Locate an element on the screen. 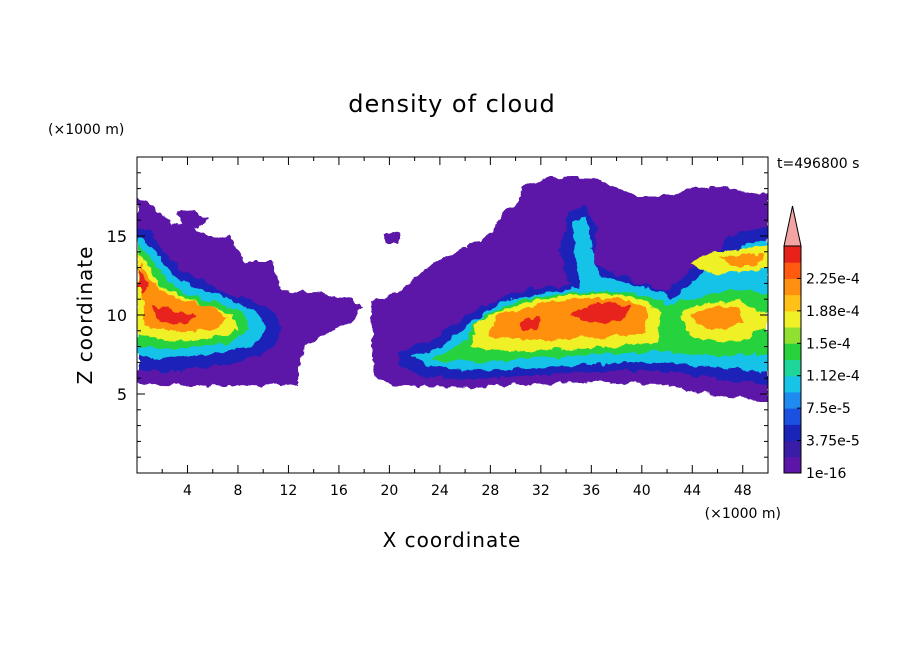 This screenshot has height=658, width=904. y-axis-label: Z coordinate is located at coordinates (85, 315).